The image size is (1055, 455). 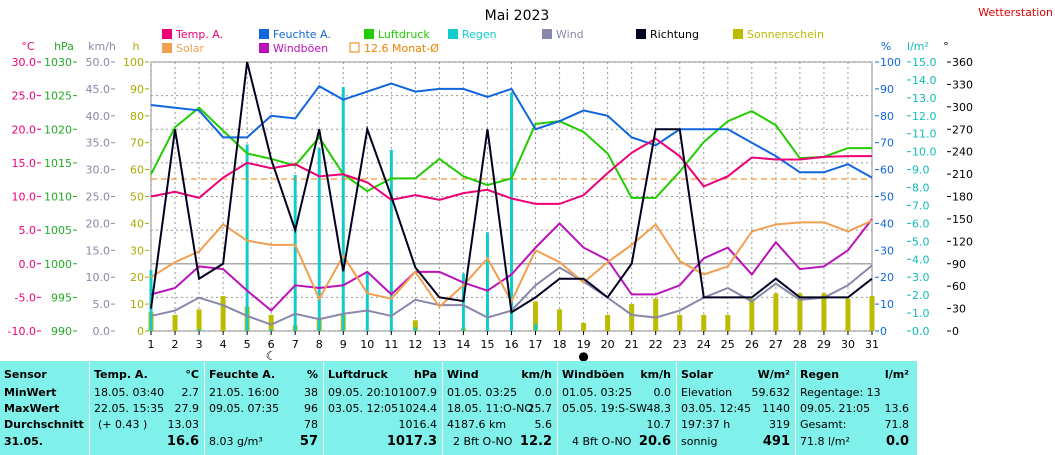 I want to click on y-tick-wind: 45.0, so click(x=98, y=89).